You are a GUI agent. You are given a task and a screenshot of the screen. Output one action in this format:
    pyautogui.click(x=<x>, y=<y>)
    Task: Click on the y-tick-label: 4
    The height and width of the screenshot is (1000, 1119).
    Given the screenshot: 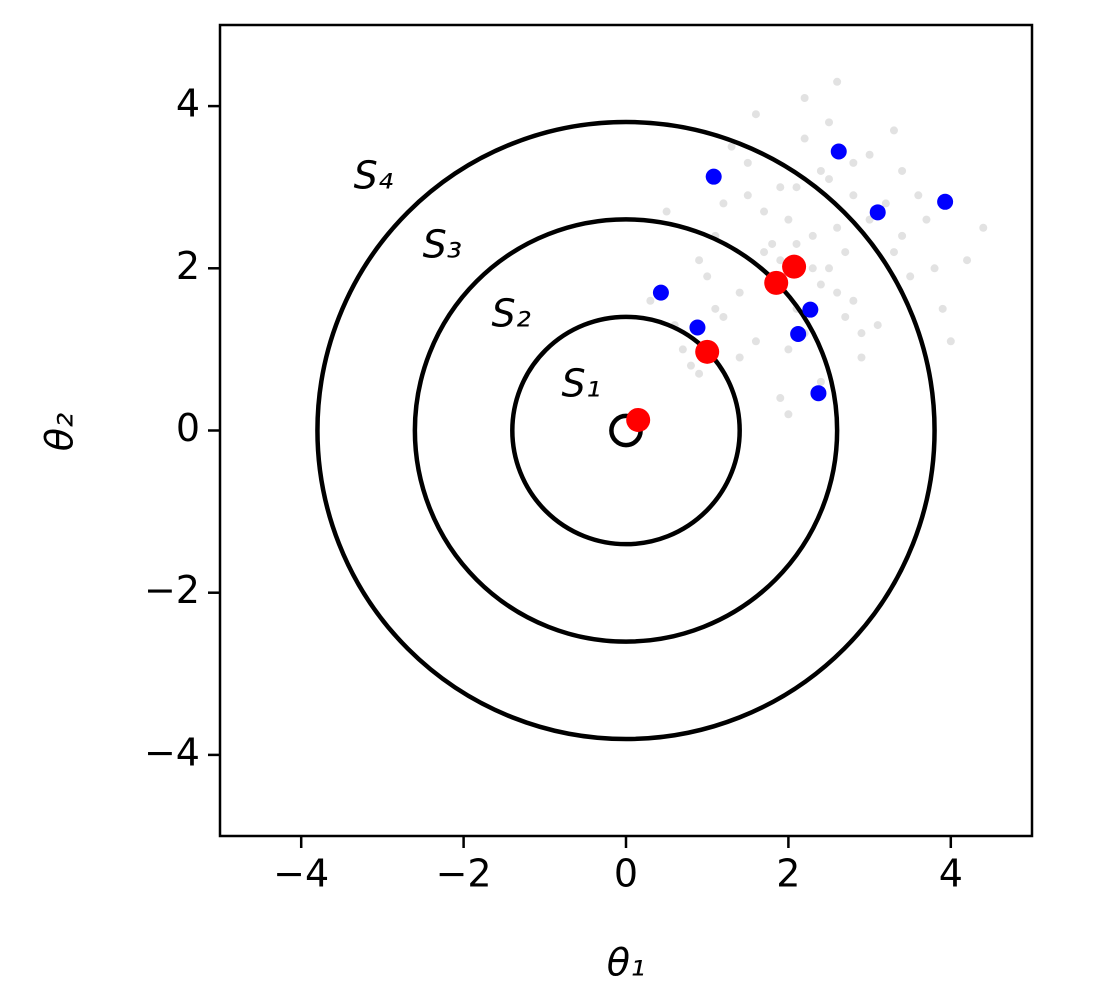 What is the action you would take?
    pyautogui.click(x=188, y=104)
    